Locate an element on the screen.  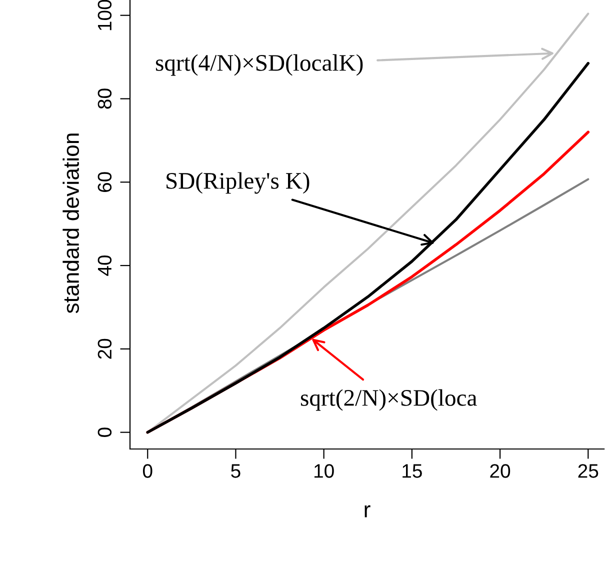
y-tick-label: 0 is located at coordinates (105, 432).